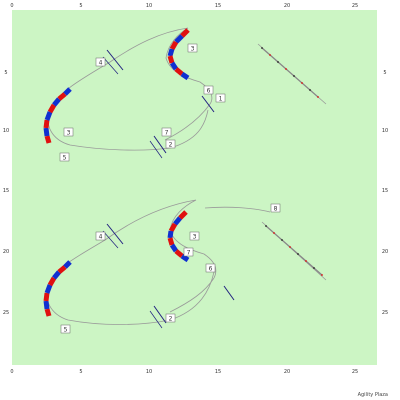 This screenshot has width=400, height=400. I want to click on number-card: 1, so click(220, 98).